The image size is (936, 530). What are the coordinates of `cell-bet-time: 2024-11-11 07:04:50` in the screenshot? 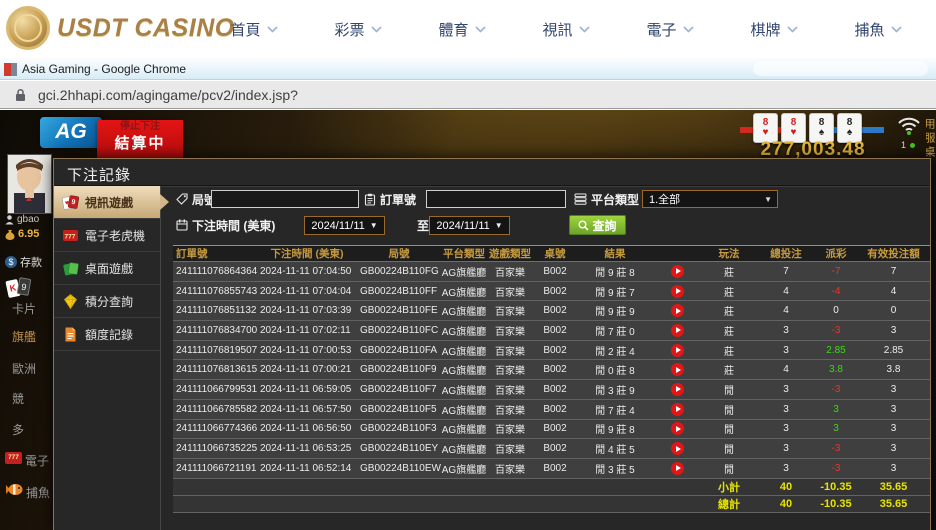 It's located at (307, 271).